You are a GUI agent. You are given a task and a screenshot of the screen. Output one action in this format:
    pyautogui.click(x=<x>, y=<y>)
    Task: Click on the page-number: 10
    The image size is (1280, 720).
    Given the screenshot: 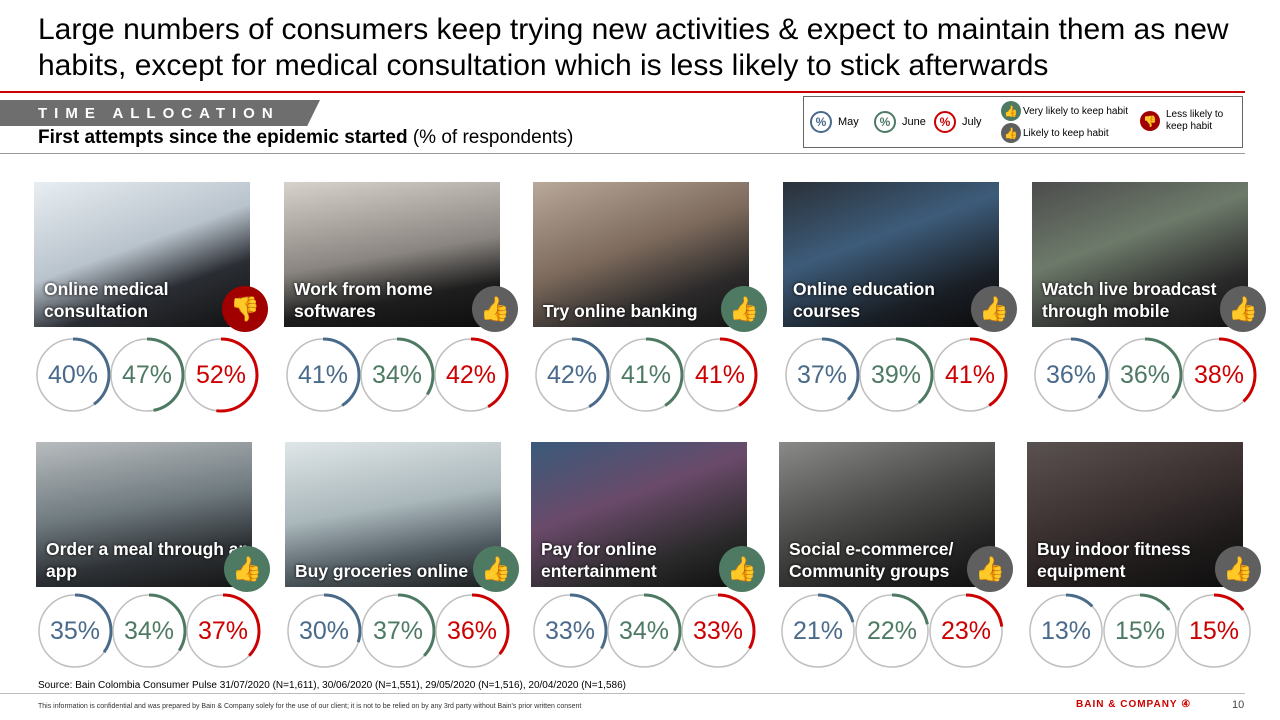 What is the action you would take?
    pyautogui.click(x=1238, y=705)
    